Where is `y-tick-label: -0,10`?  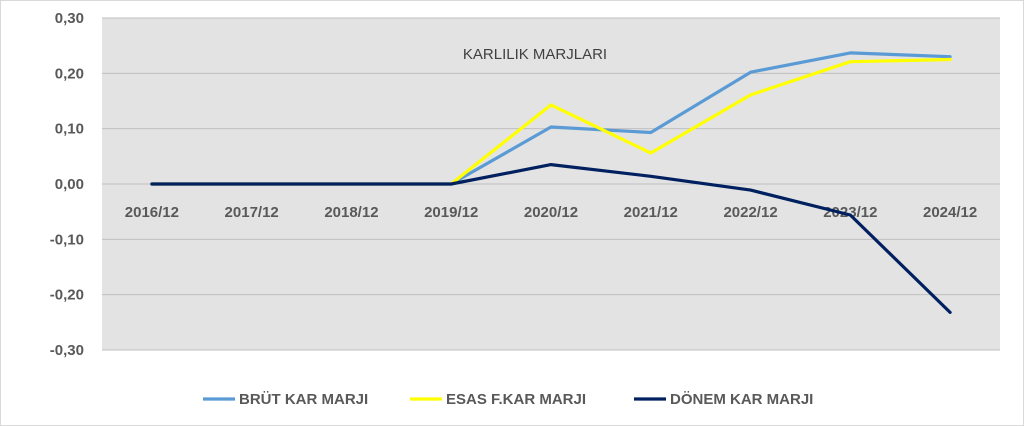 y-tick-label: -0,10 is located at coordinates (67, 239).